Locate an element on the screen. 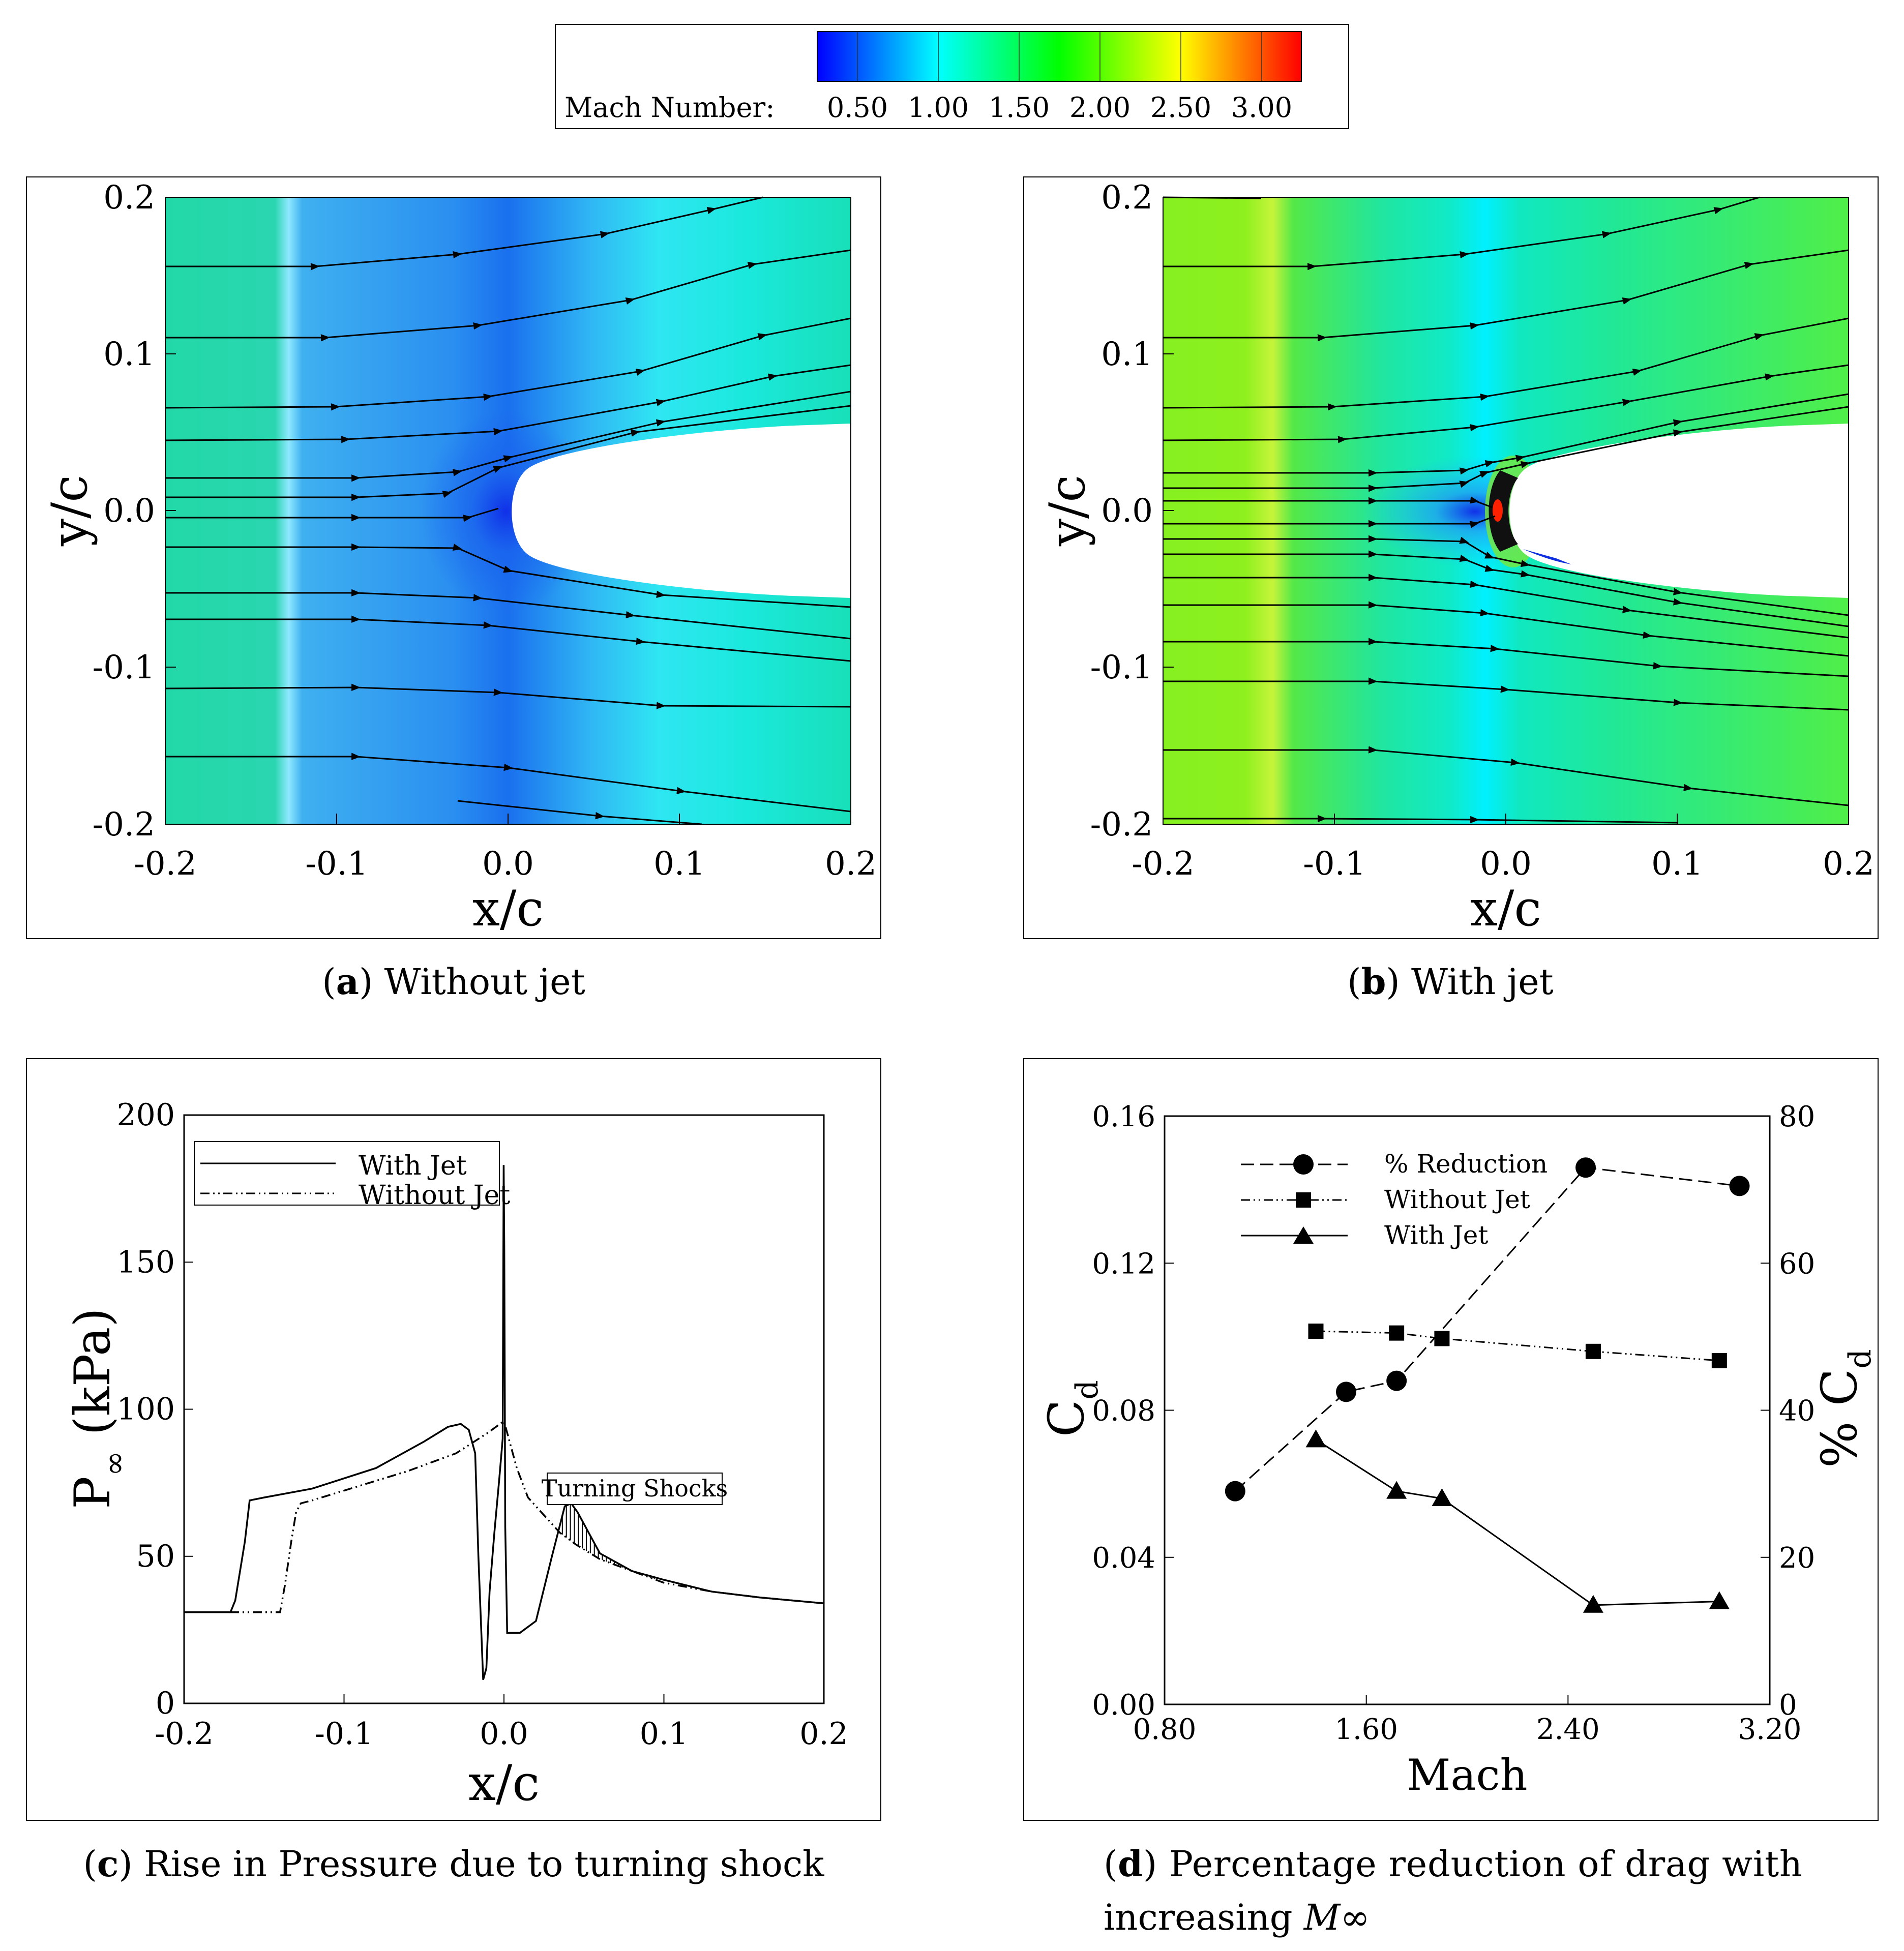  panel-d-ylabel-left: Cd is located at coordinates (1071, 1409).